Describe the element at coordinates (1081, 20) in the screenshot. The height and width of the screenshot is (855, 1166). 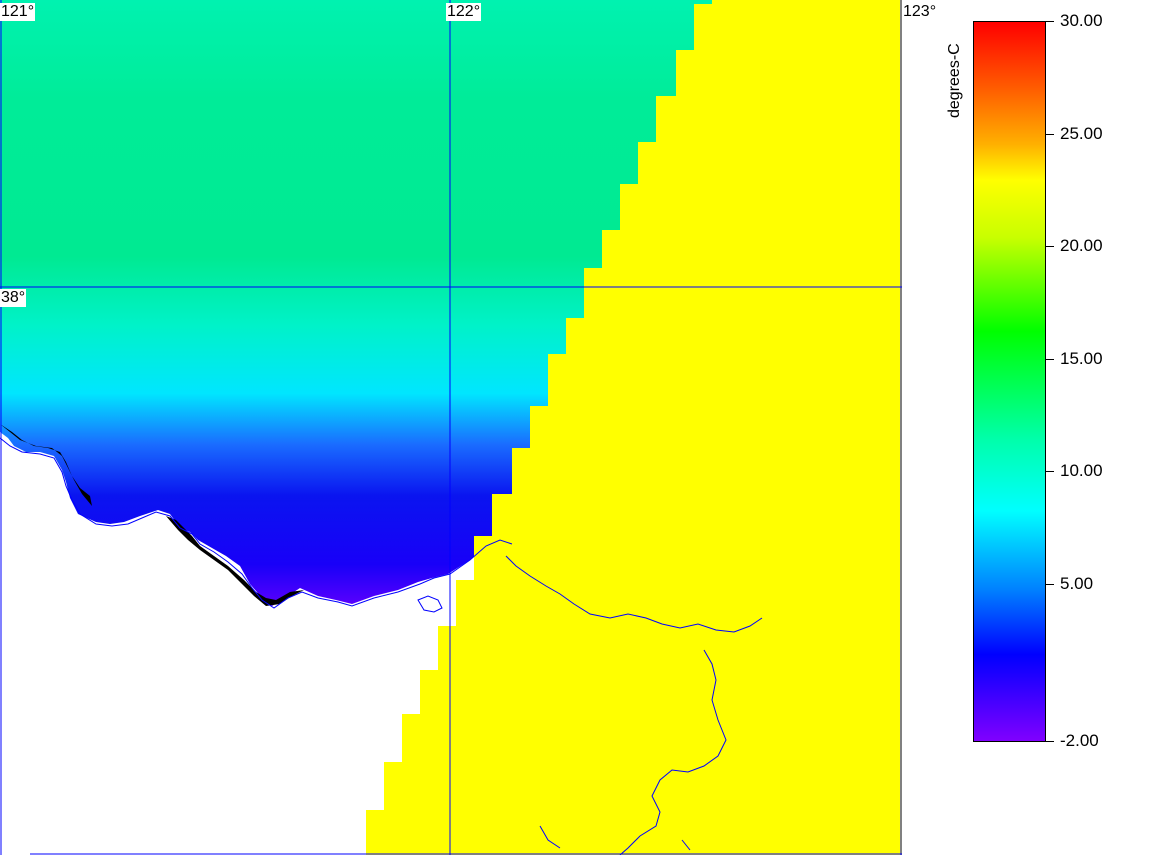
I see `colorbar-tick-label: 30.00` at that location.